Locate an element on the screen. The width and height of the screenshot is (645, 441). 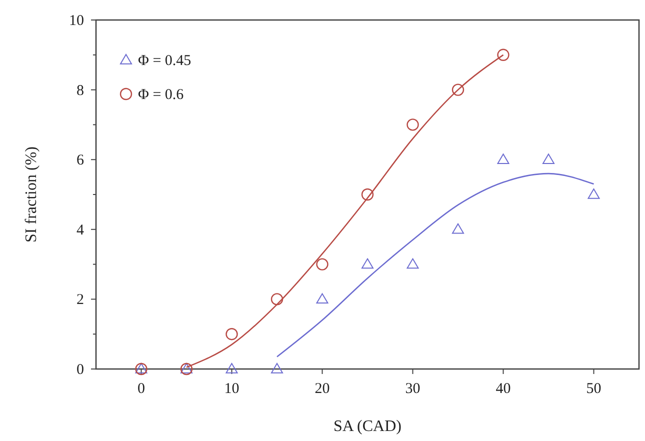
x-tick-label: 40 is located at coordinates (503, 389).